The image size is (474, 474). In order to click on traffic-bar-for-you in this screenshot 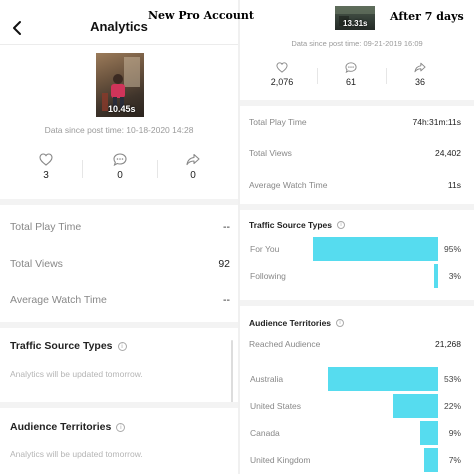, I will do `click(375, 249)`.